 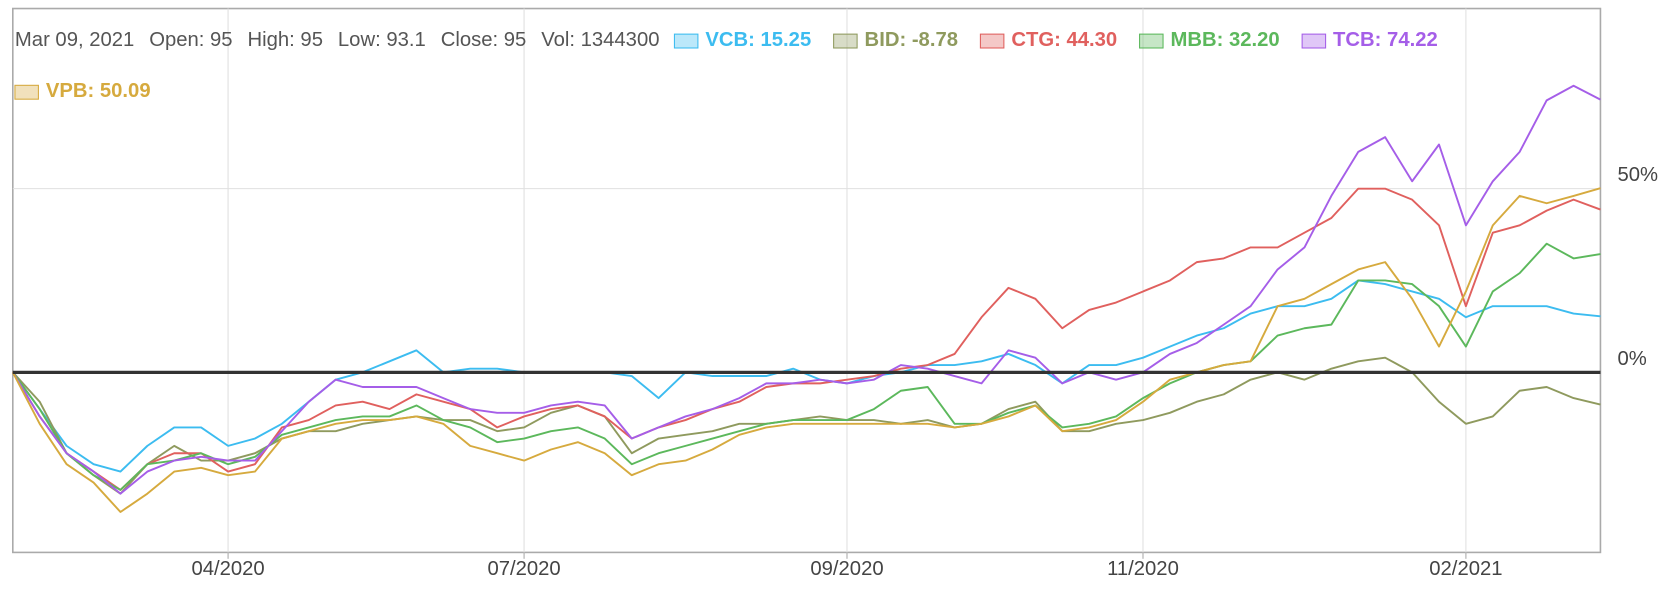 I want to click on info-text: Low: 93.1, so click(x=382, y=40).